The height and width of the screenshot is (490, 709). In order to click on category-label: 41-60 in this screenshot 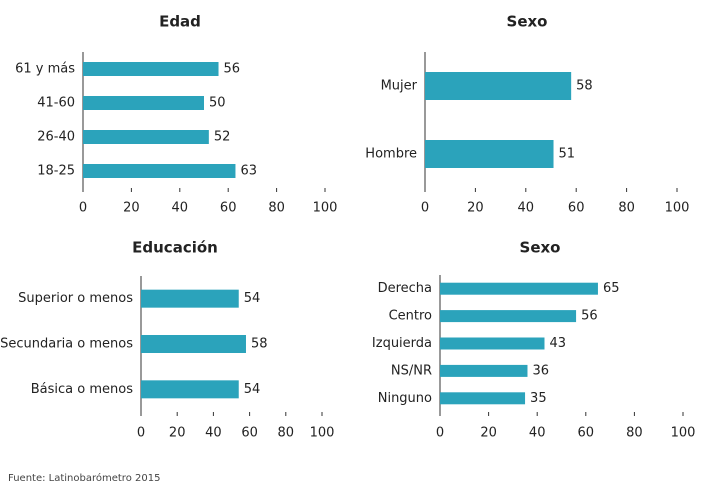, I will do `click(56, 103)`.